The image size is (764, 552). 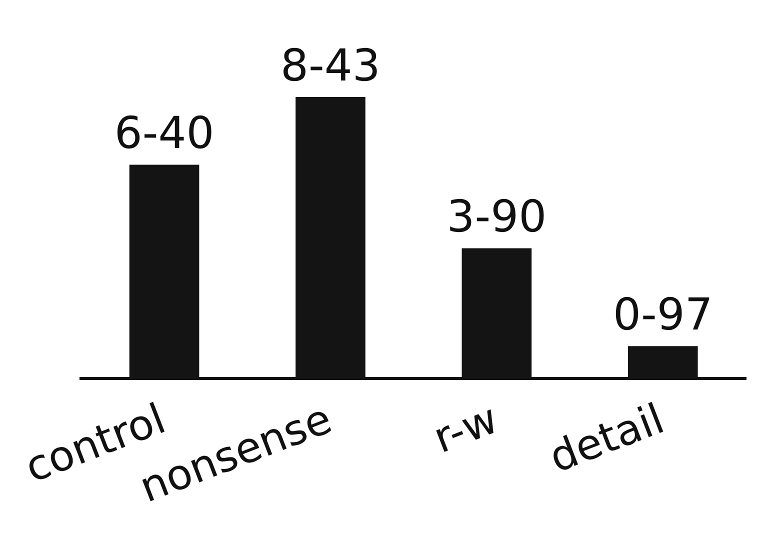 What do you see at coordinates (606, 438) in the screenshot?
I see `x-tick-label: detail` at bounding box center [606, 438].